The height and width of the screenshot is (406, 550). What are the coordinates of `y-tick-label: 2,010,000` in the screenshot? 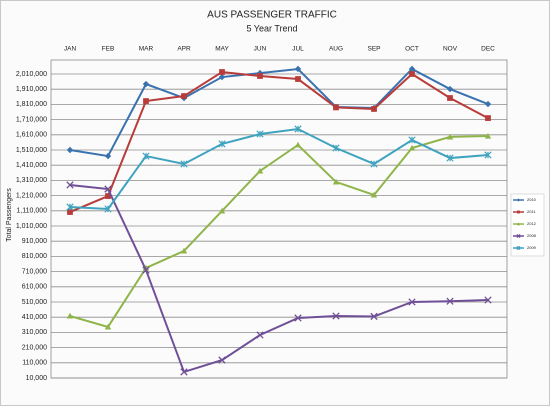 It's located at (31, 74).